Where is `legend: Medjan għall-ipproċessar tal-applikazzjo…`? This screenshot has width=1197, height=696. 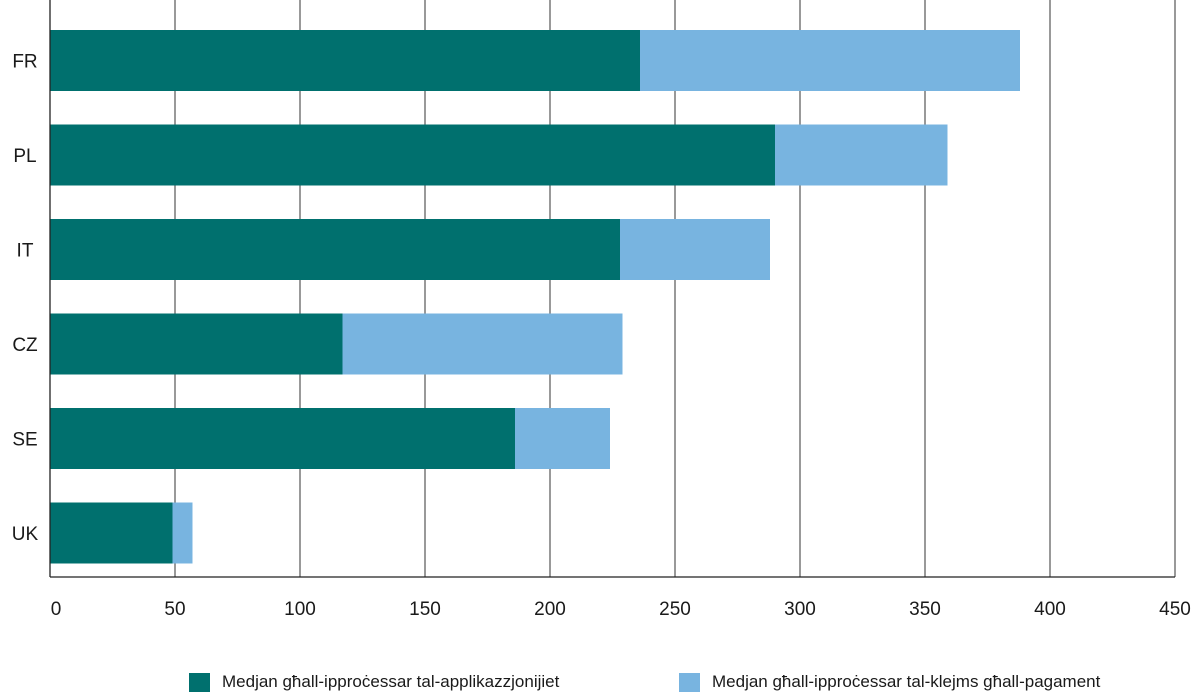
legend: Medjan għall-ipproċessar tal-applikazzjo… is located at coordinates (598, 684).